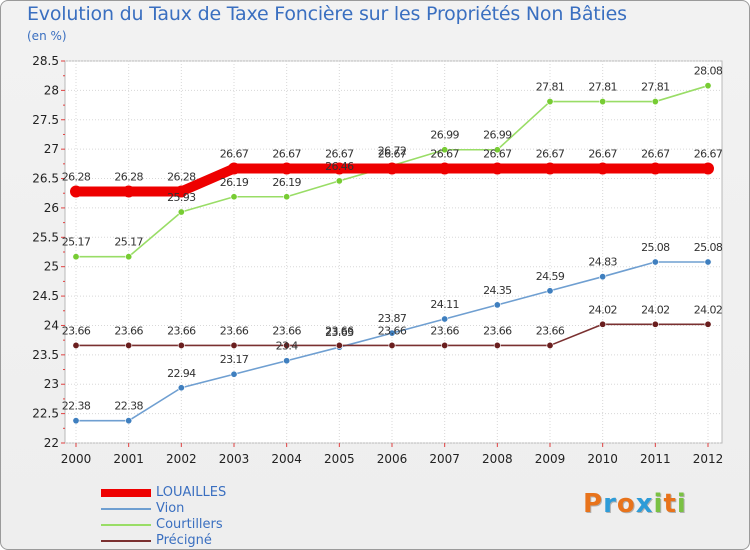  Describe the element at coordinates (550, 459) in the screenshot. I see `x-tick-label: 2009` at that location.